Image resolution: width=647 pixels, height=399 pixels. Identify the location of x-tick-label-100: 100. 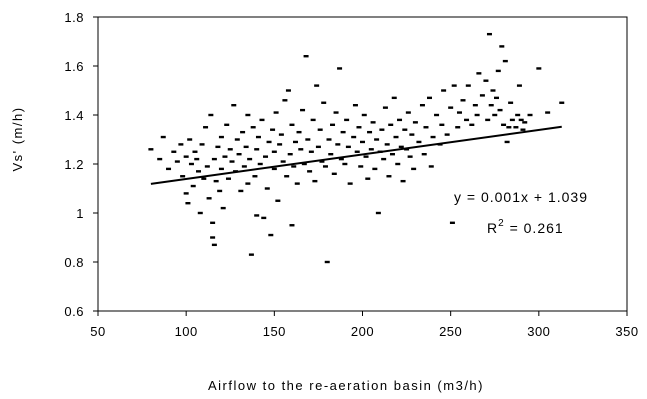
(186, 331).